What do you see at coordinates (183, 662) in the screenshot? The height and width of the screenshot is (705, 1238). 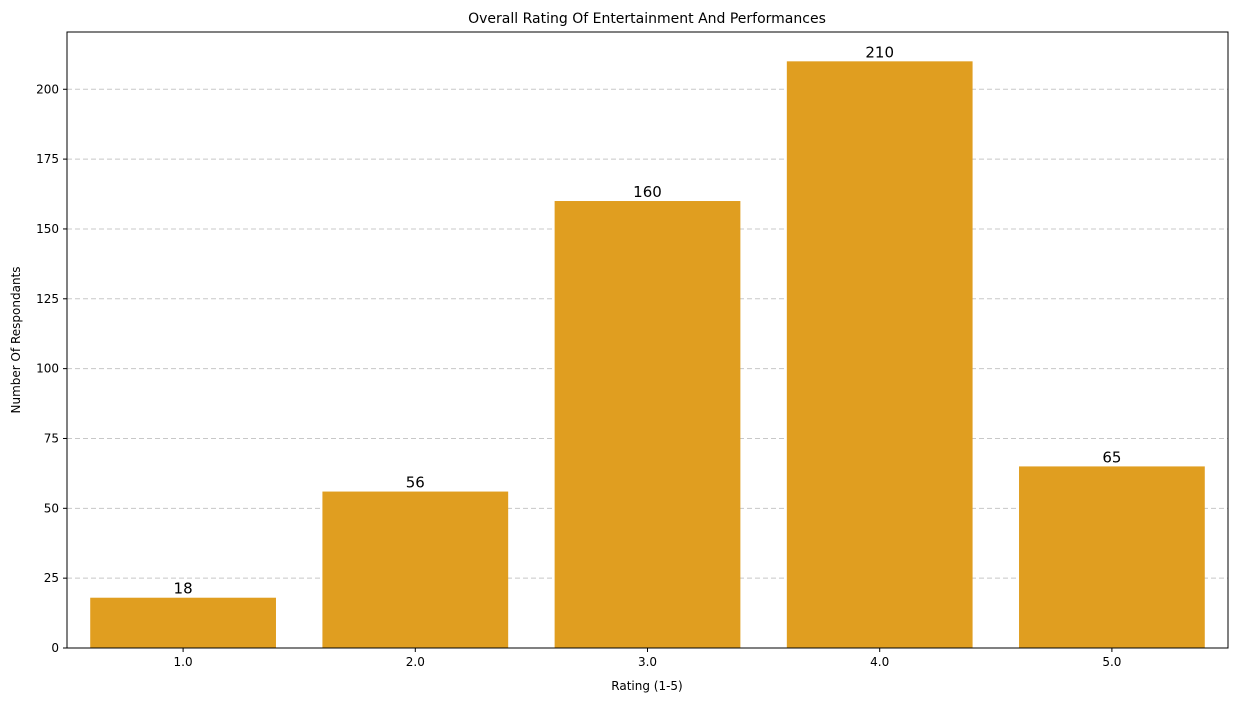 I see `x-tick-label: 1.0` at bounding box center [183, 662].